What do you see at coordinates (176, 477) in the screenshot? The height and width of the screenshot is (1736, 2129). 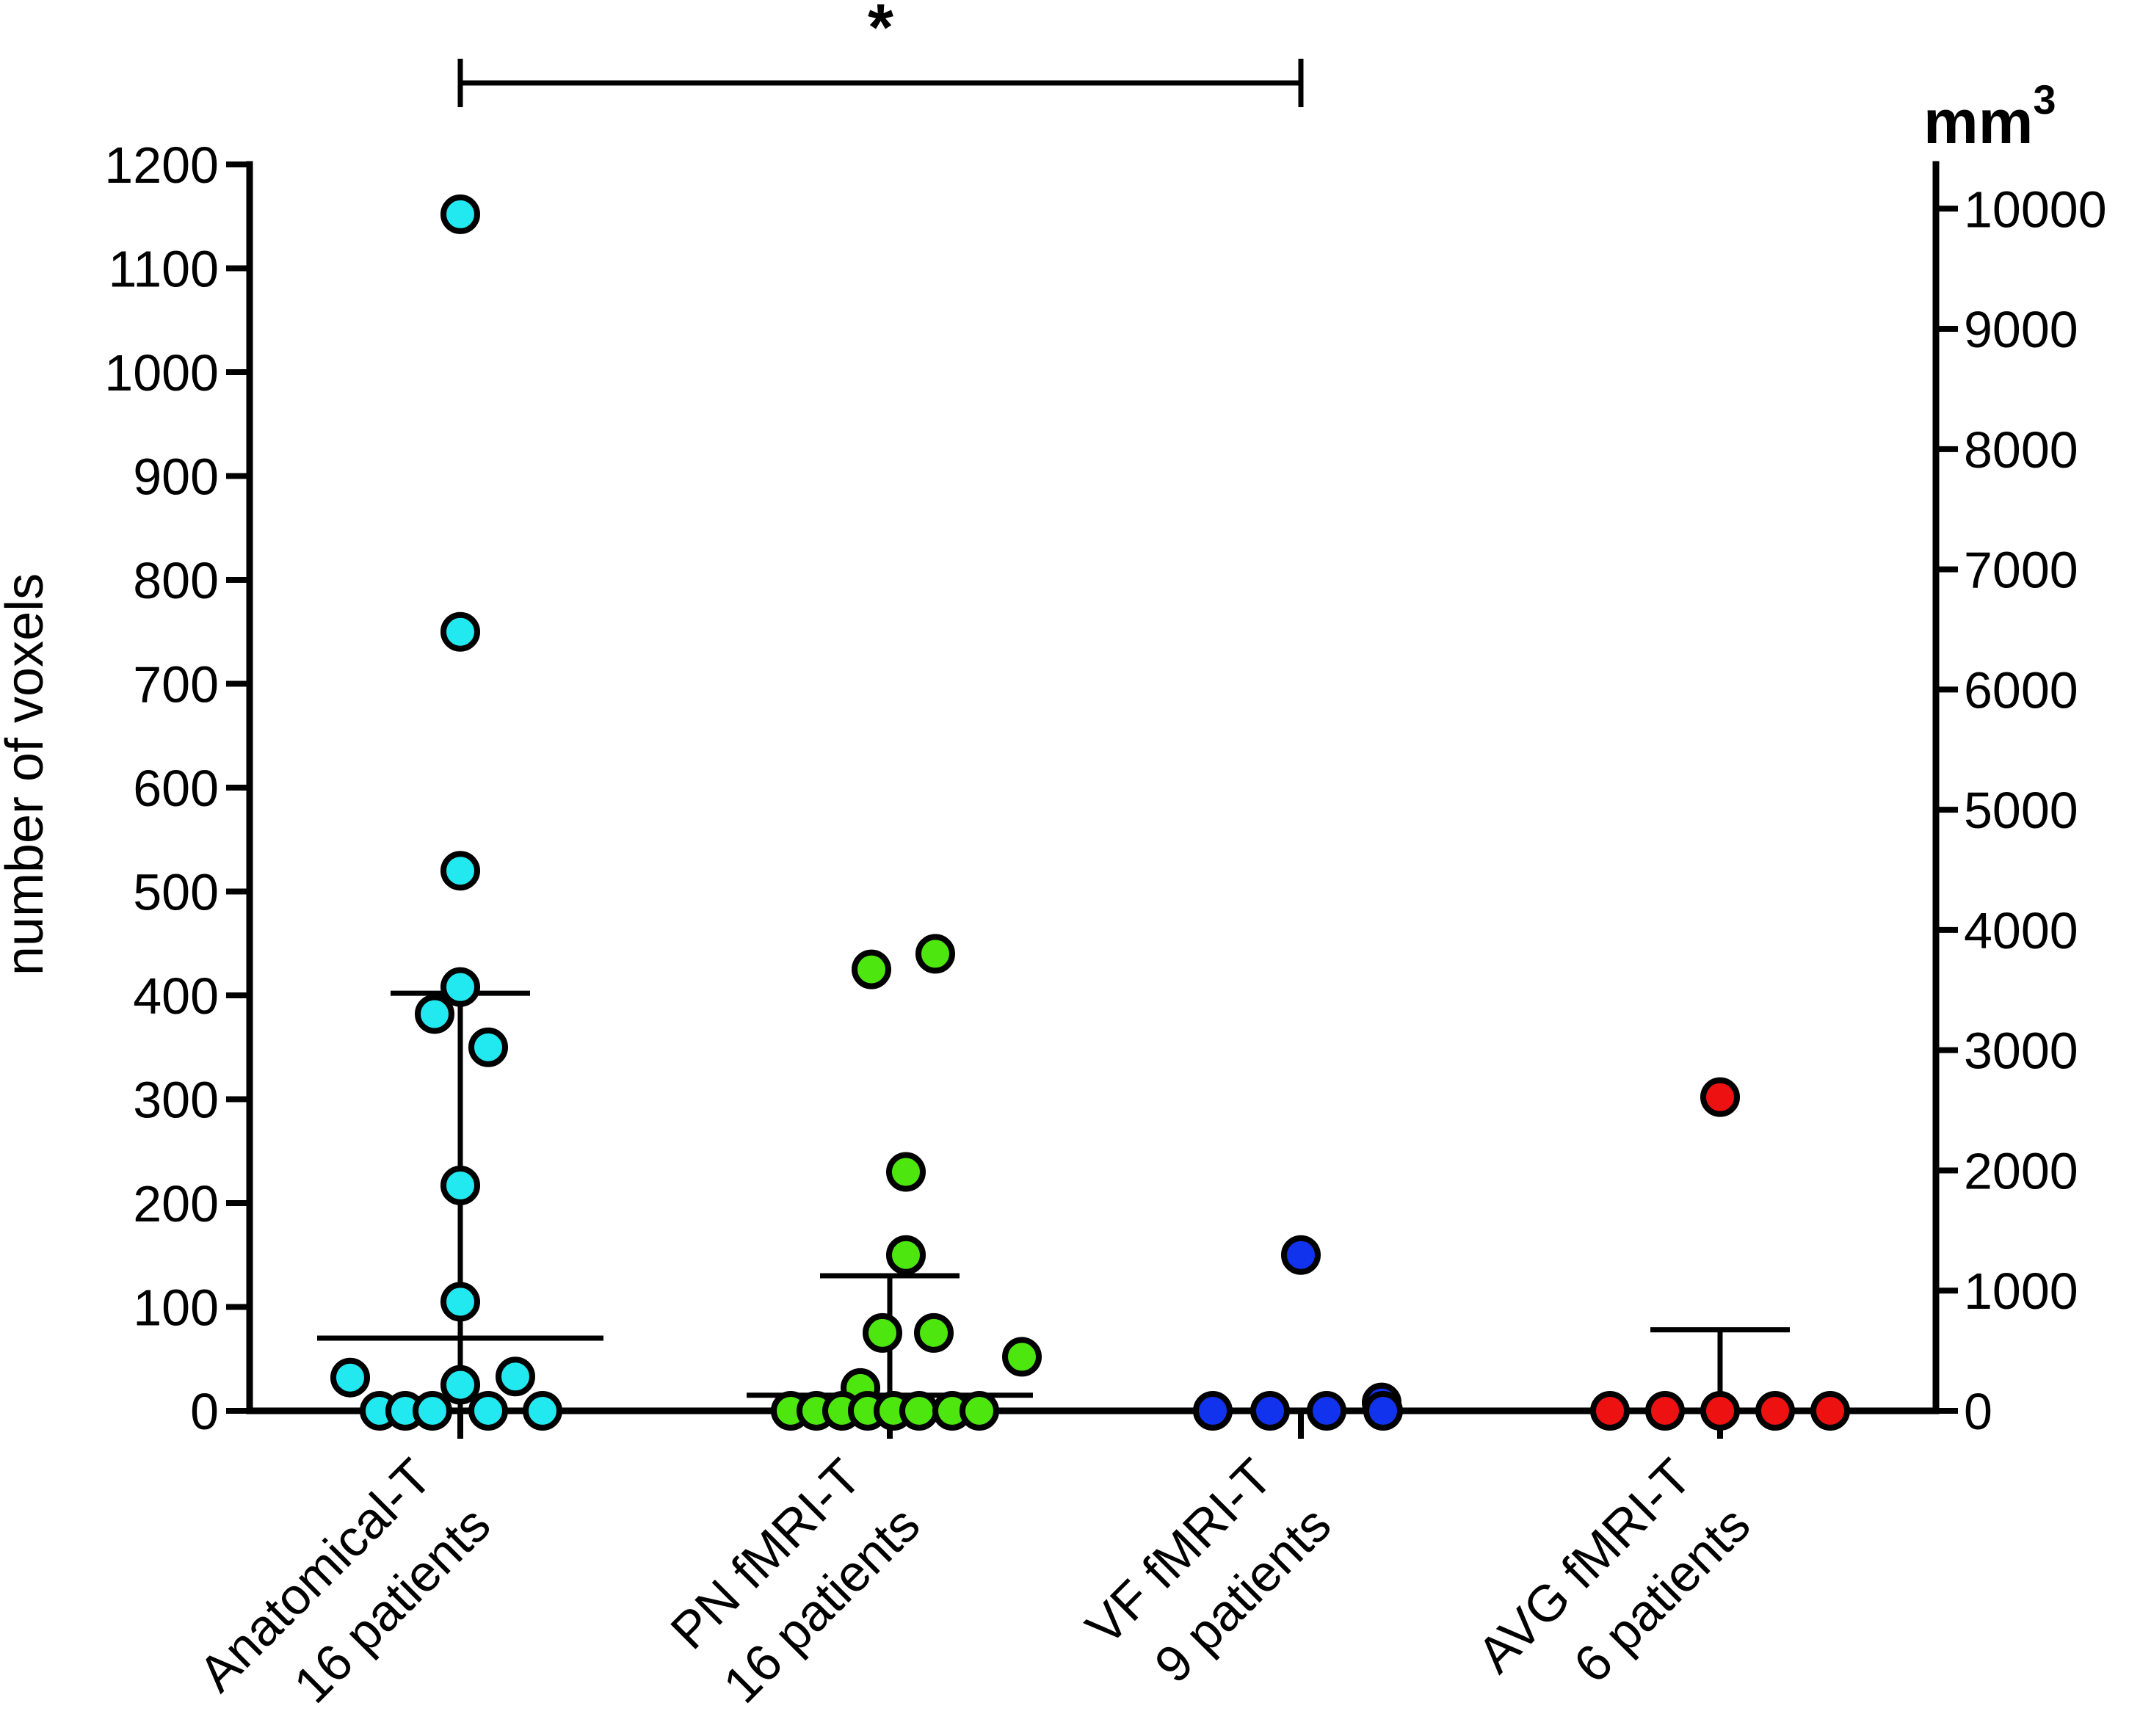 I see `left-tick-label: 900` at bounding box center [176, 477].